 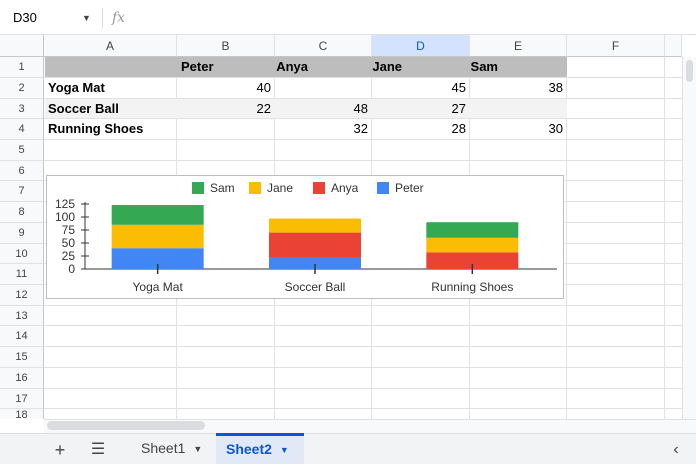 What do you see at coordinates (484, 66) in the screenshot?
I see `header-cell-sam: Sam` at bounding box center [484, 66].